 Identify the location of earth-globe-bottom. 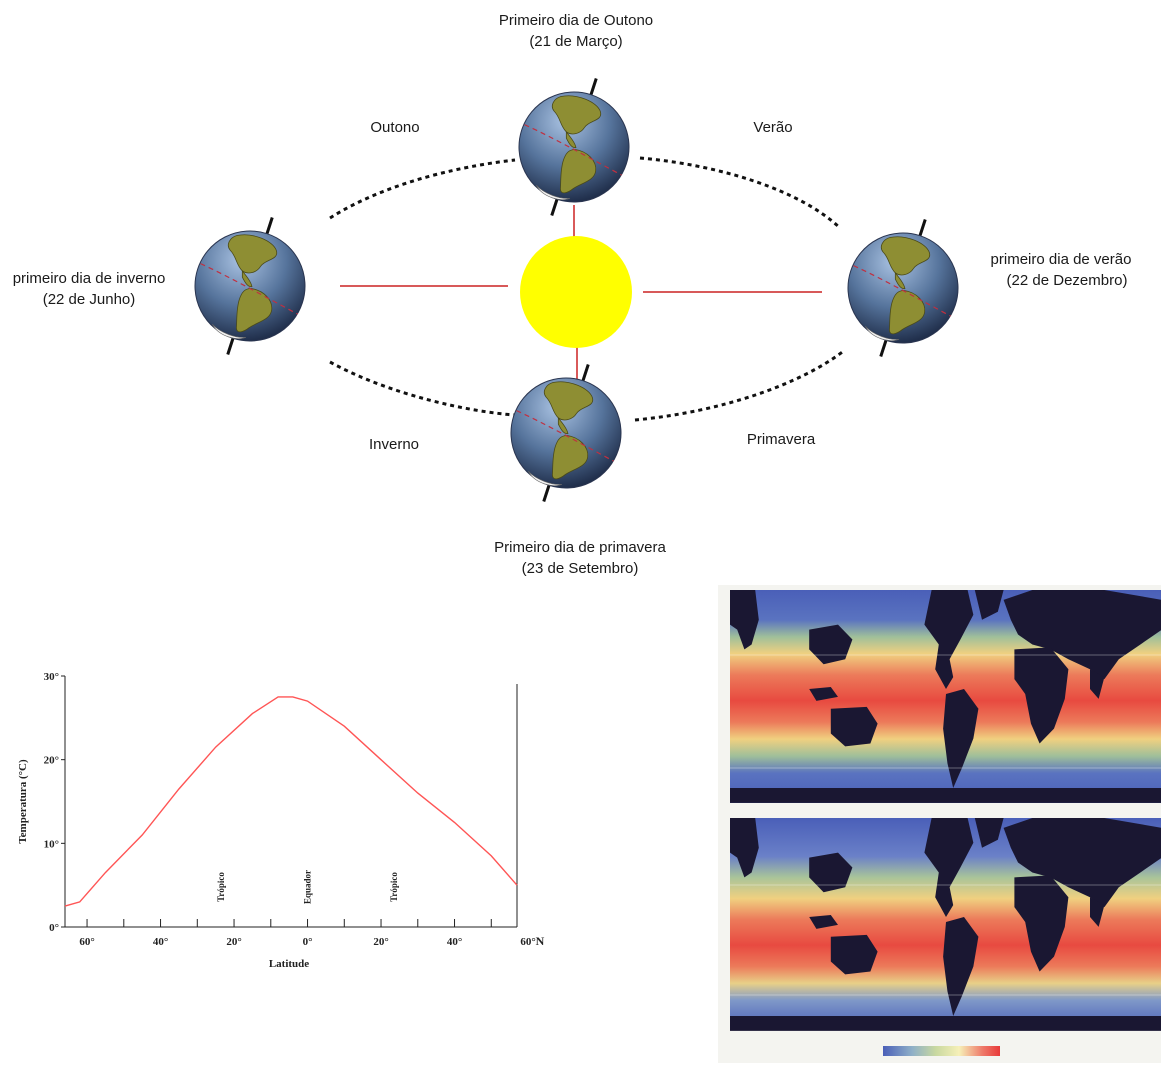
(566, 433).